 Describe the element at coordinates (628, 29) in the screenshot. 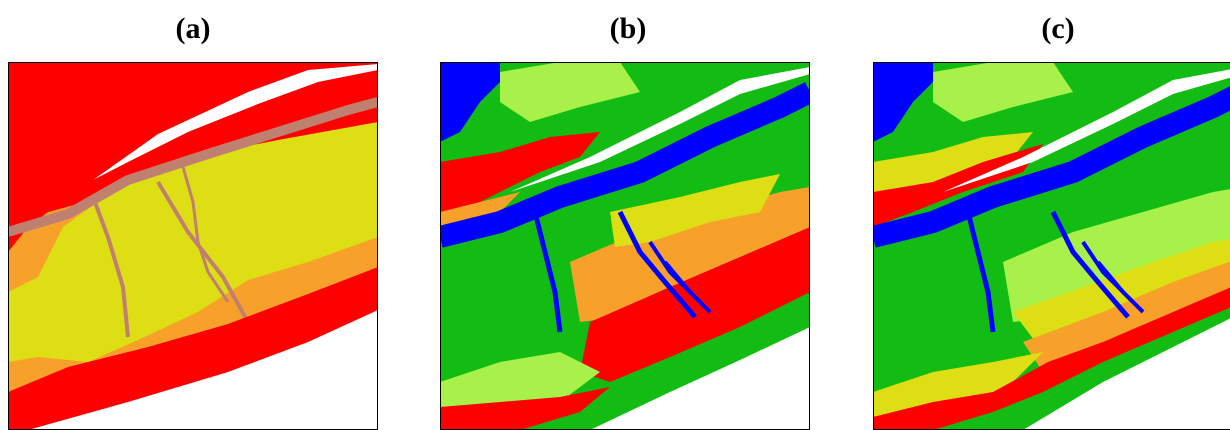

I see `panel-b-label: (b)` at that location.